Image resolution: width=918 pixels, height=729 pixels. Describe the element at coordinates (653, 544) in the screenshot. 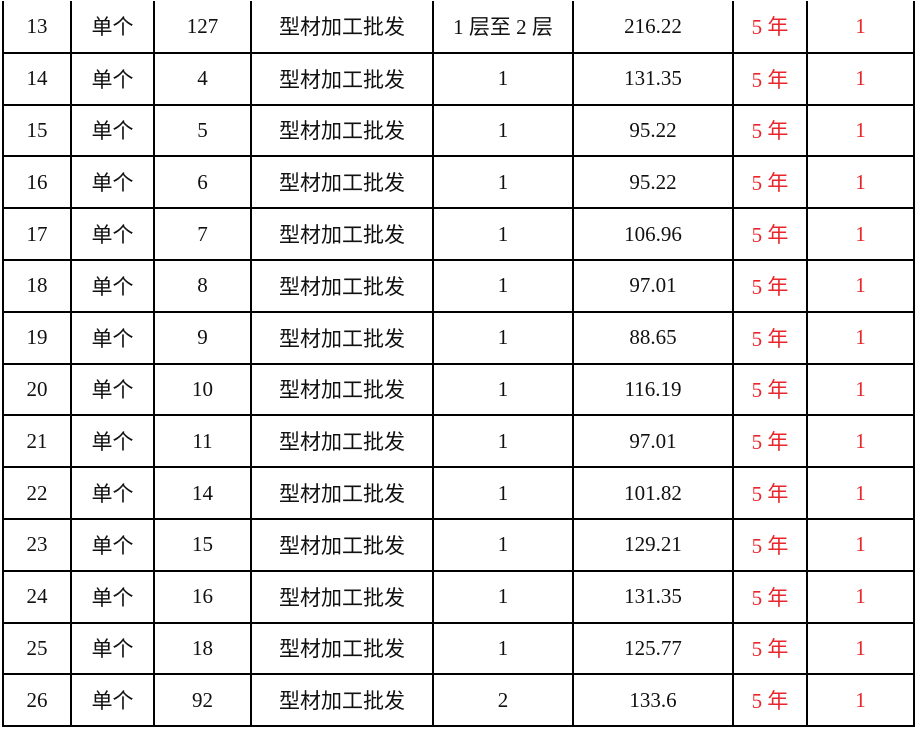

I see `area-cell: 129.21` at that location.